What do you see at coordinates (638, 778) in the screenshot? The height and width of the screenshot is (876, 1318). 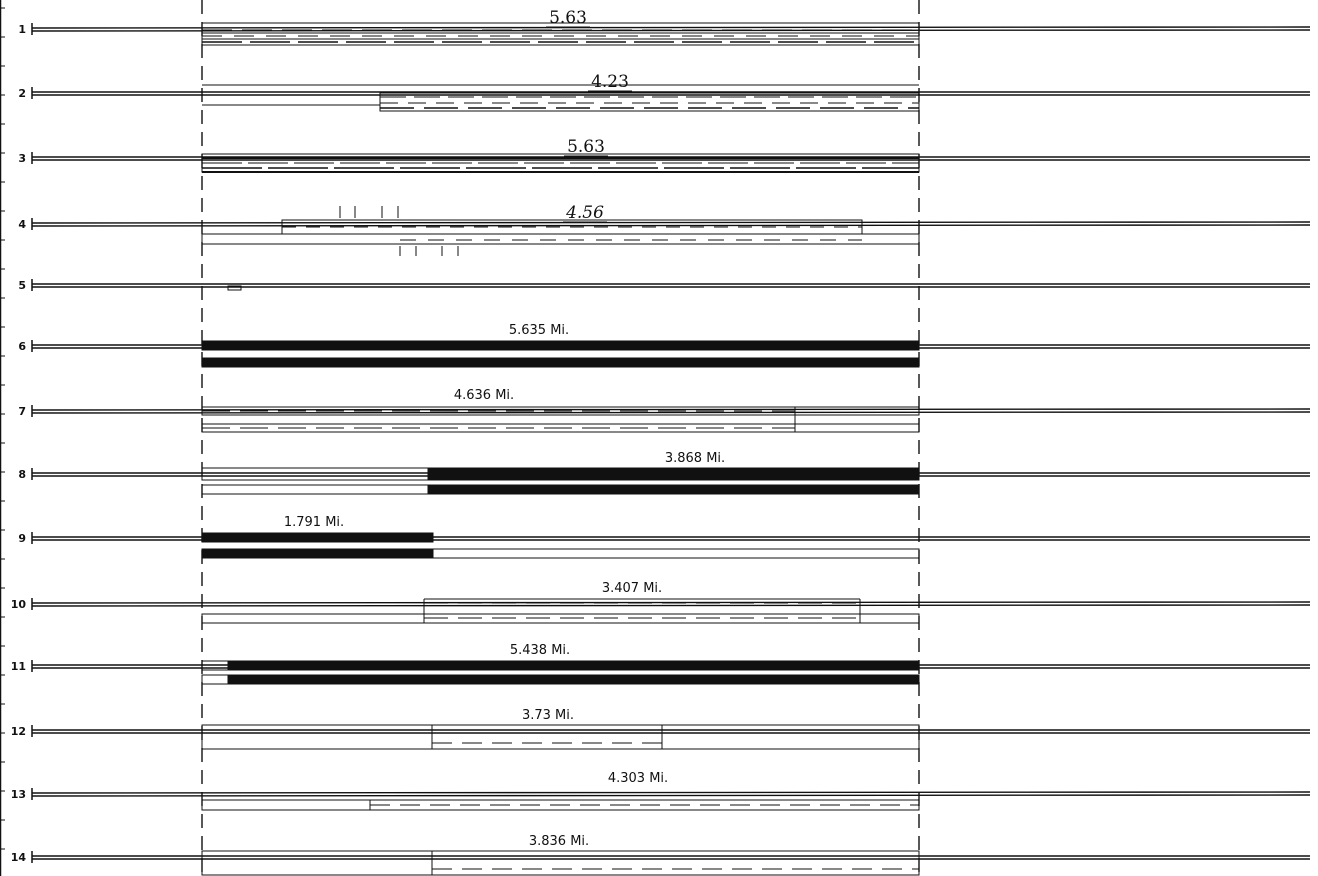 I see `segment-length-label: 4.303 Mi.` at bounding box center [638, 778].